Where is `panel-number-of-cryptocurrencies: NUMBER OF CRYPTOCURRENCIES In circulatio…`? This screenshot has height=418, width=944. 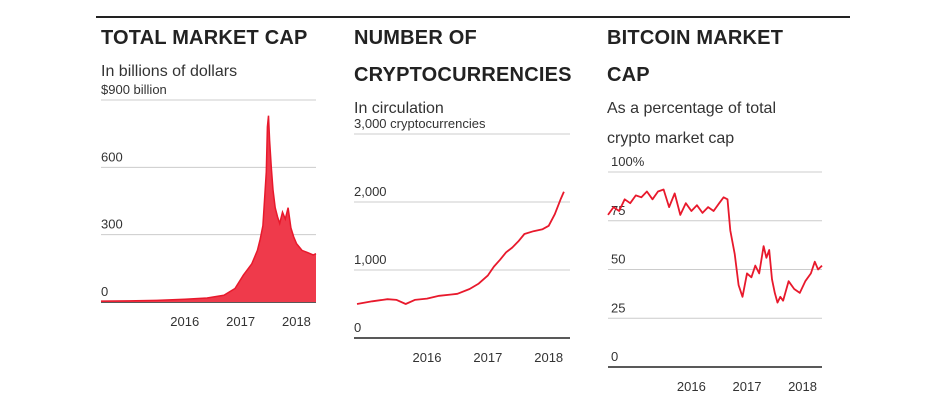
panel-number-of-cryptocurrencies: NUMBER OF CRYPTOCURRENCIES In circulatio… is located at coordinates (474, 72).